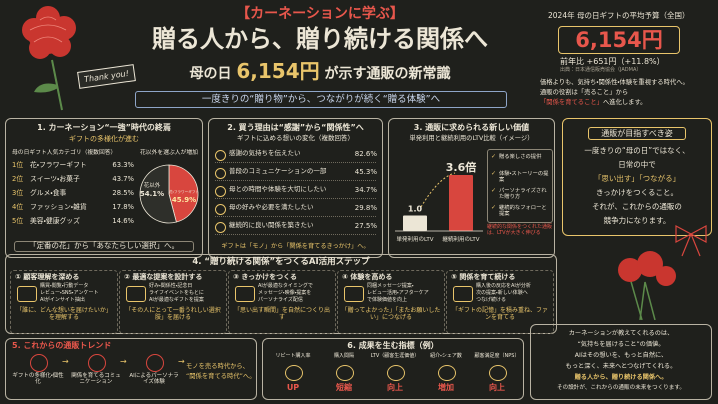  I want to click on step-title: ① 顧客理解を深める, so click(47, 277).